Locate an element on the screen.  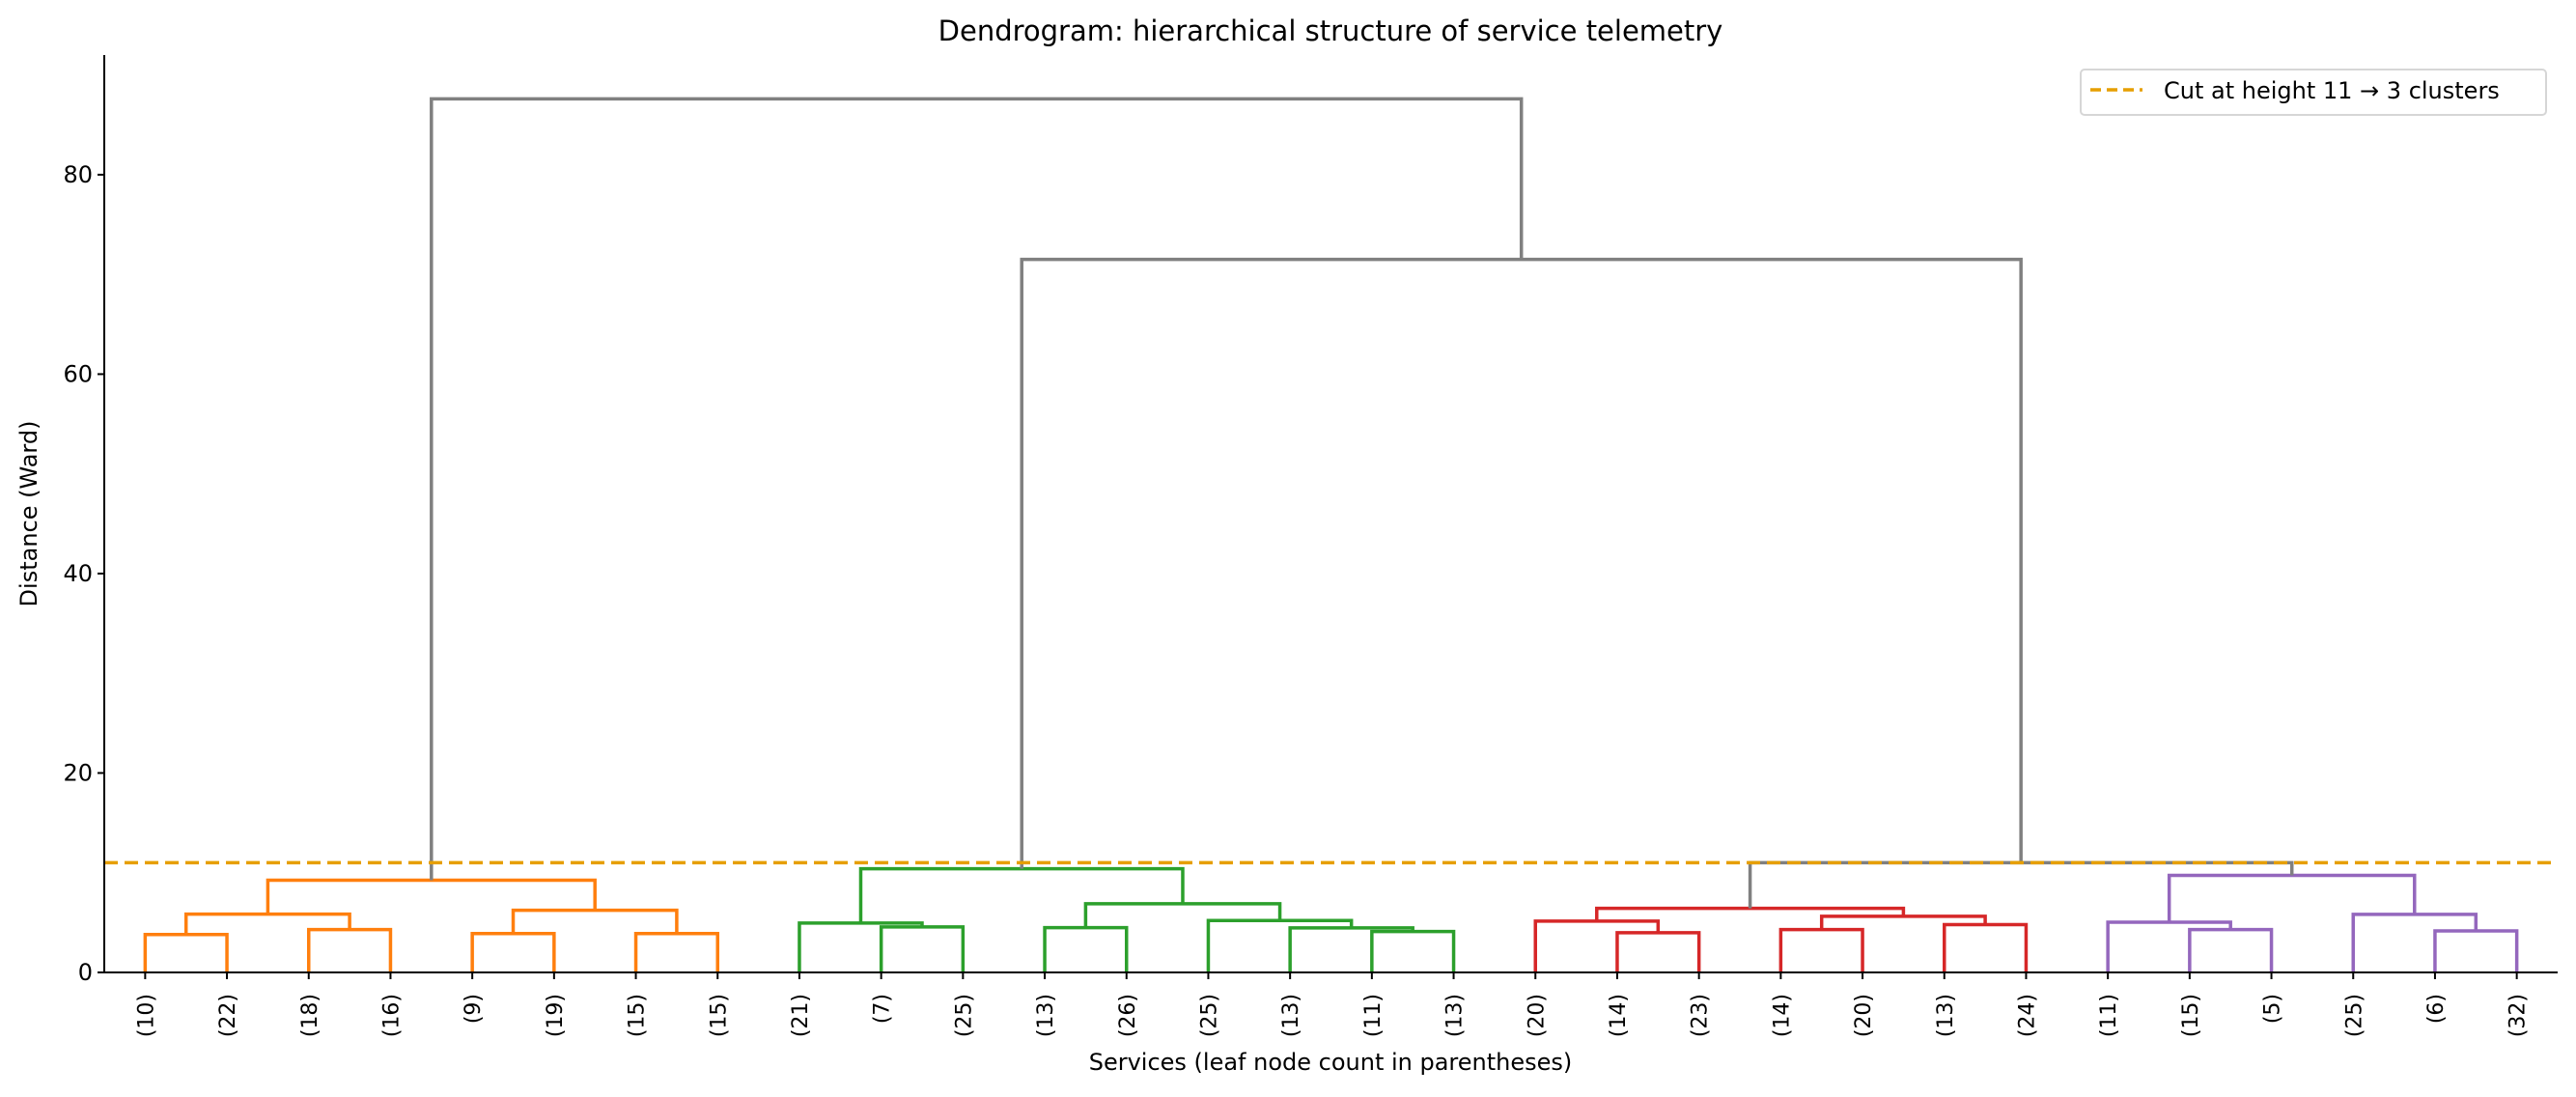
leaf-label: (16) is located at coordinates (392, 1015).